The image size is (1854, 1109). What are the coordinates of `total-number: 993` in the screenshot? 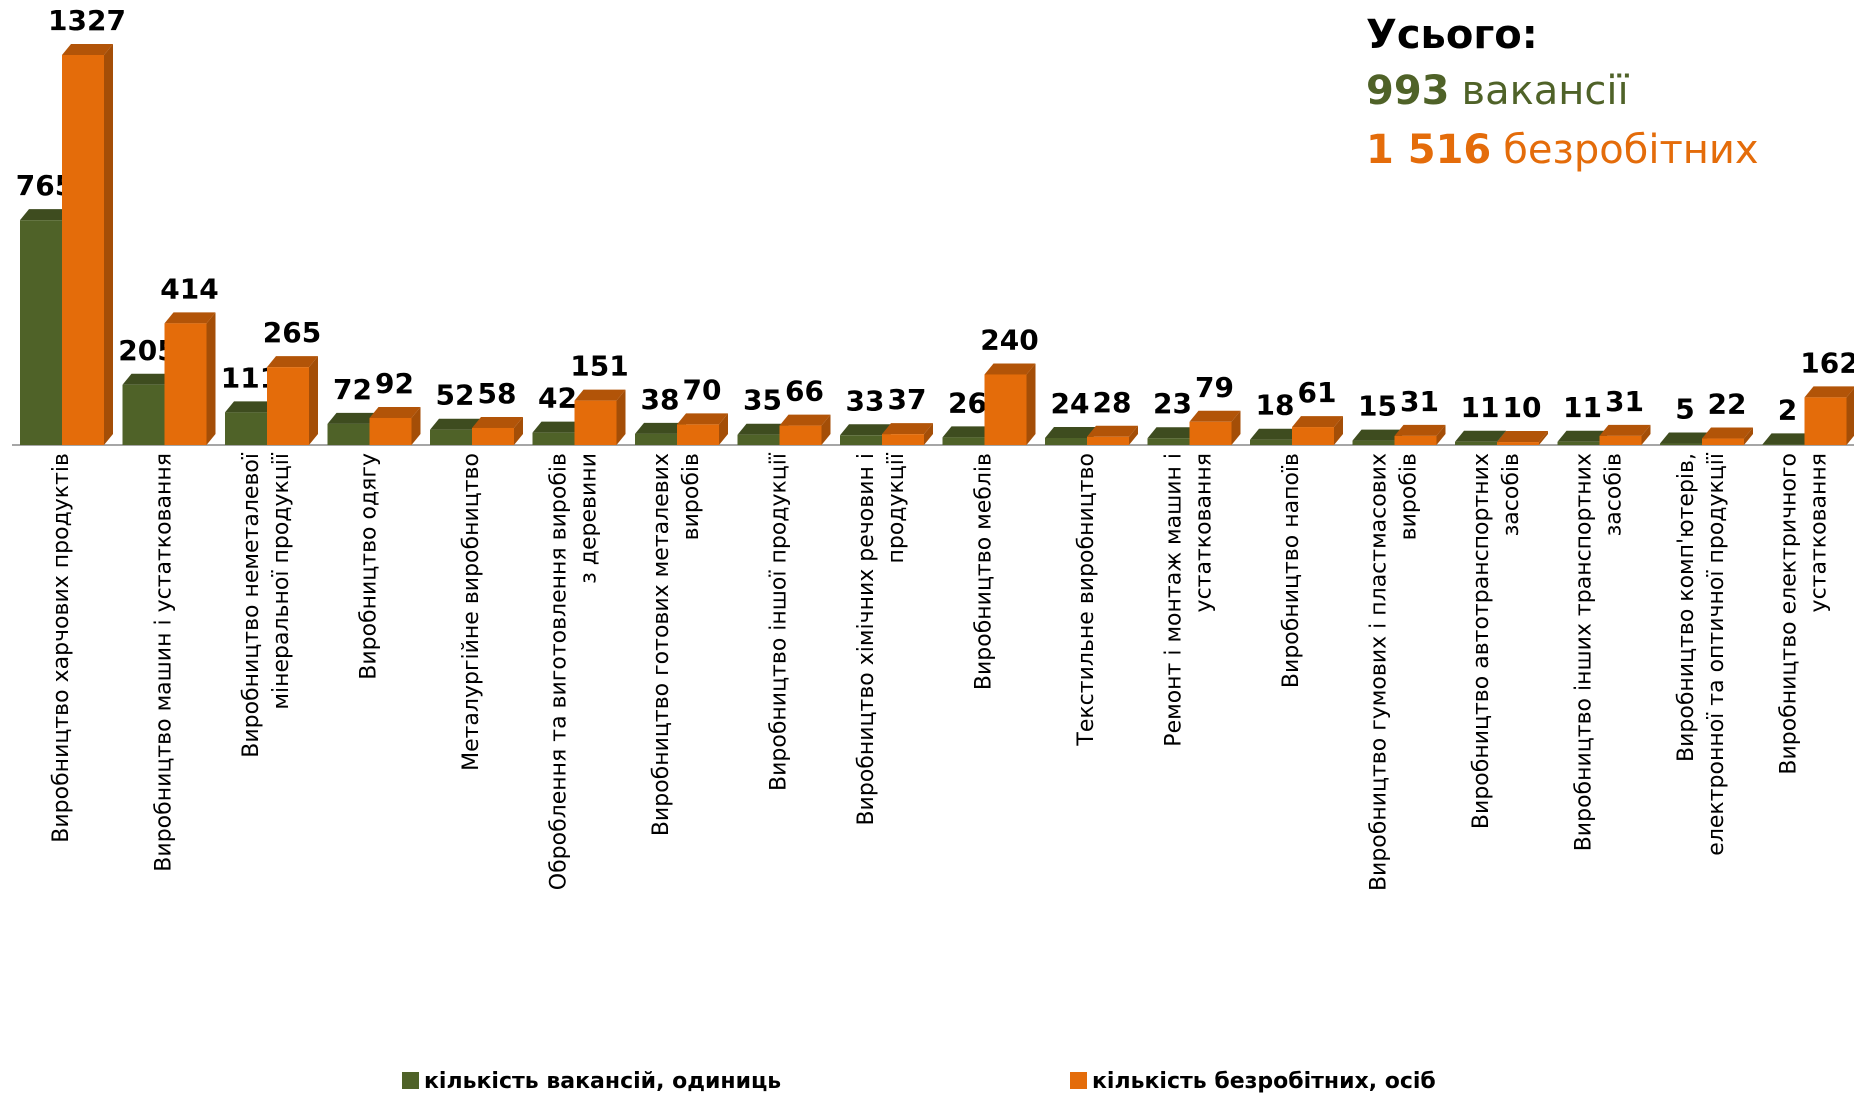 It's located at (1408, 91).